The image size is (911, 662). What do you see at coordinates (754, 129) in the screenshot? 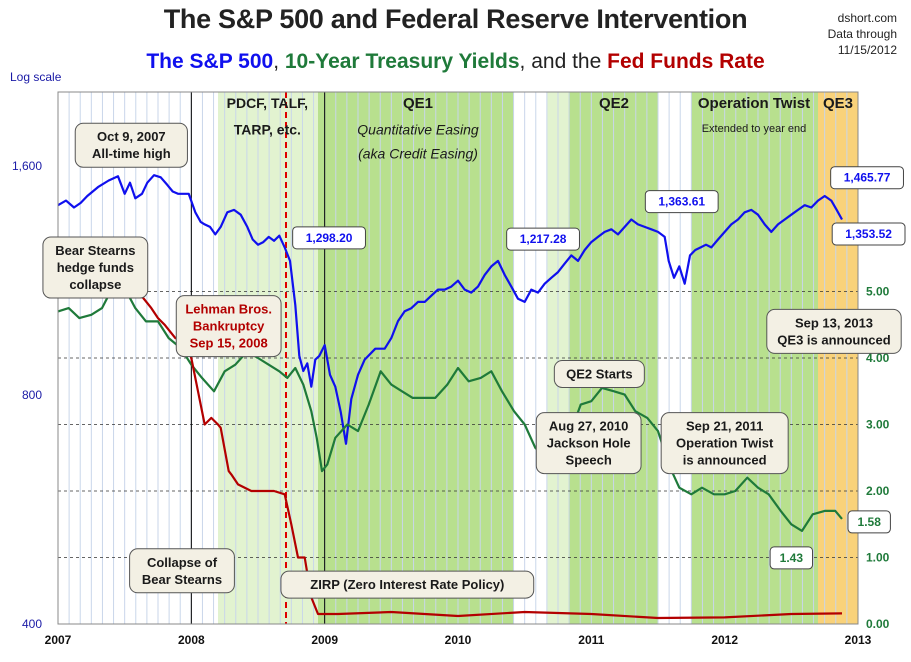
I see `region-label: Extended to year end` at bounding box center [754, 129].